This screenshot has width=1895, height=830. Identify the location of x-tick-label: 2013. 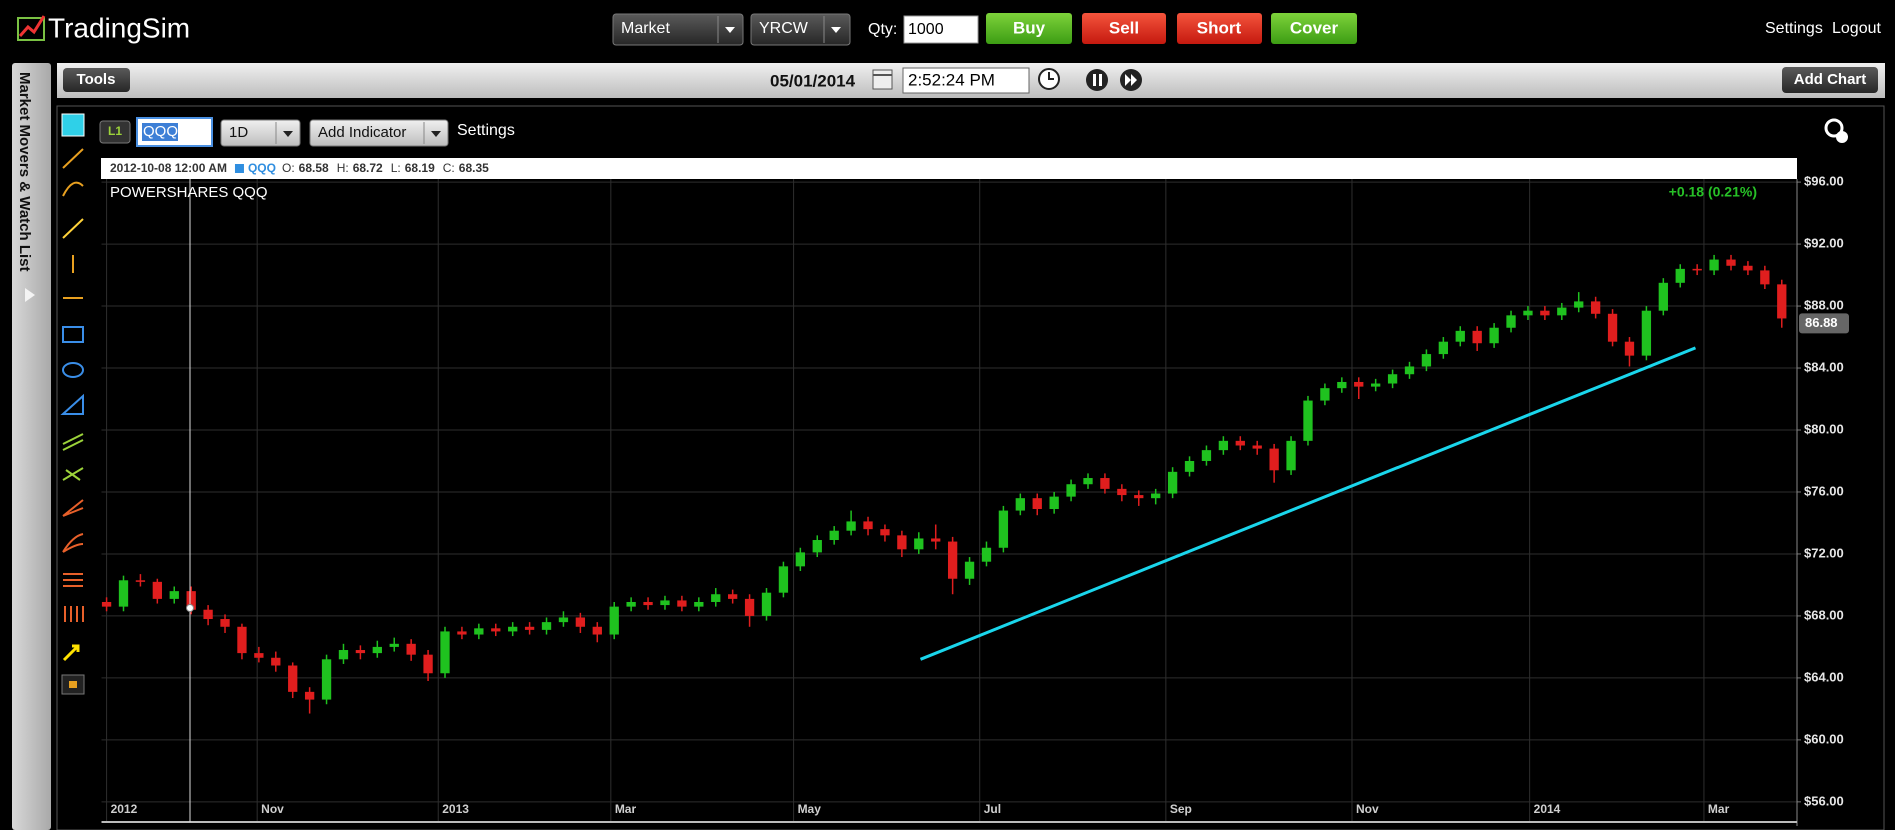
(455, 809).